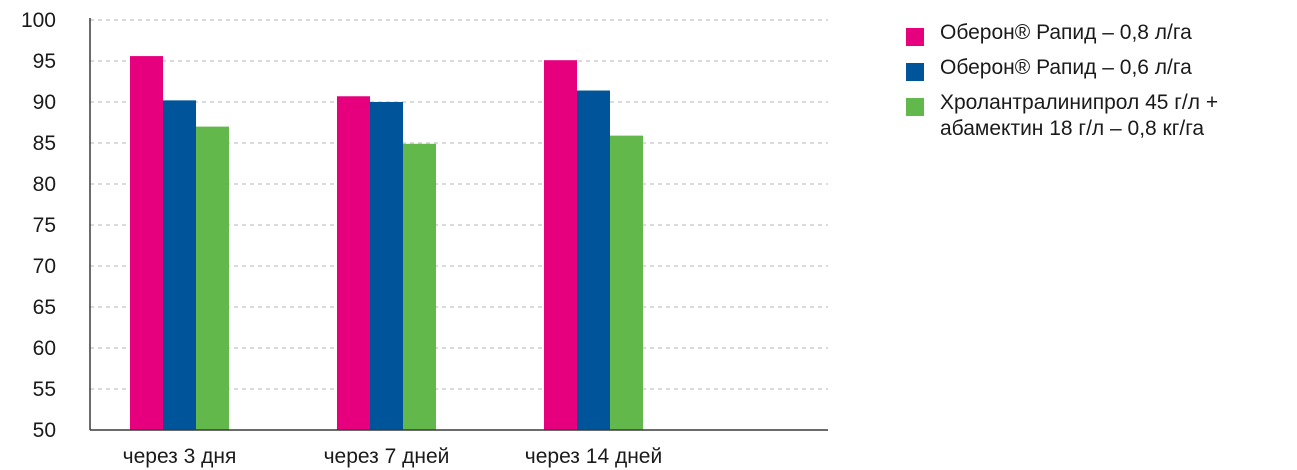 This screenshot has width=1297, height=470. I want to click on y-tick-label: 55, so click(44, 389).